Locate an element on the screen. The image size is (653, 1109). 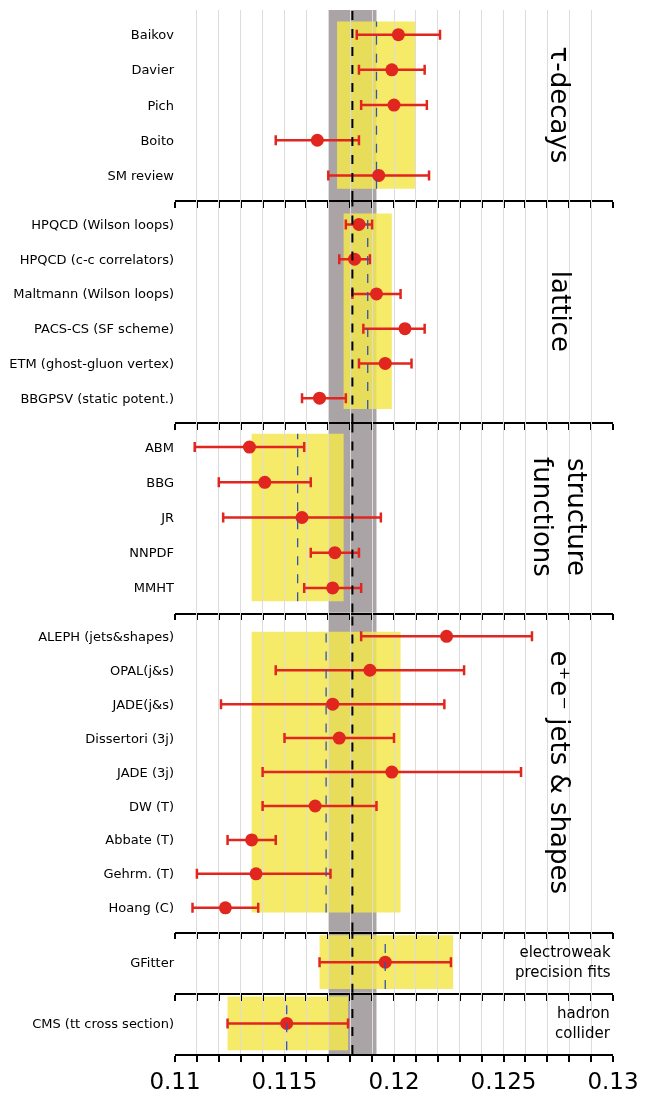
y-tick-label: Davier is located at coordinates (153, 70).